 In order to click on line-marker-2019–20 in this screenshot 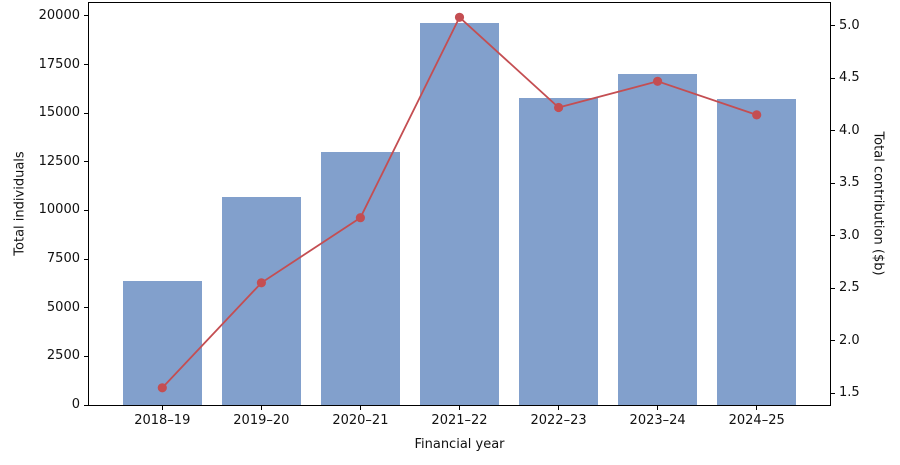, I will do `click(261, 283)`.